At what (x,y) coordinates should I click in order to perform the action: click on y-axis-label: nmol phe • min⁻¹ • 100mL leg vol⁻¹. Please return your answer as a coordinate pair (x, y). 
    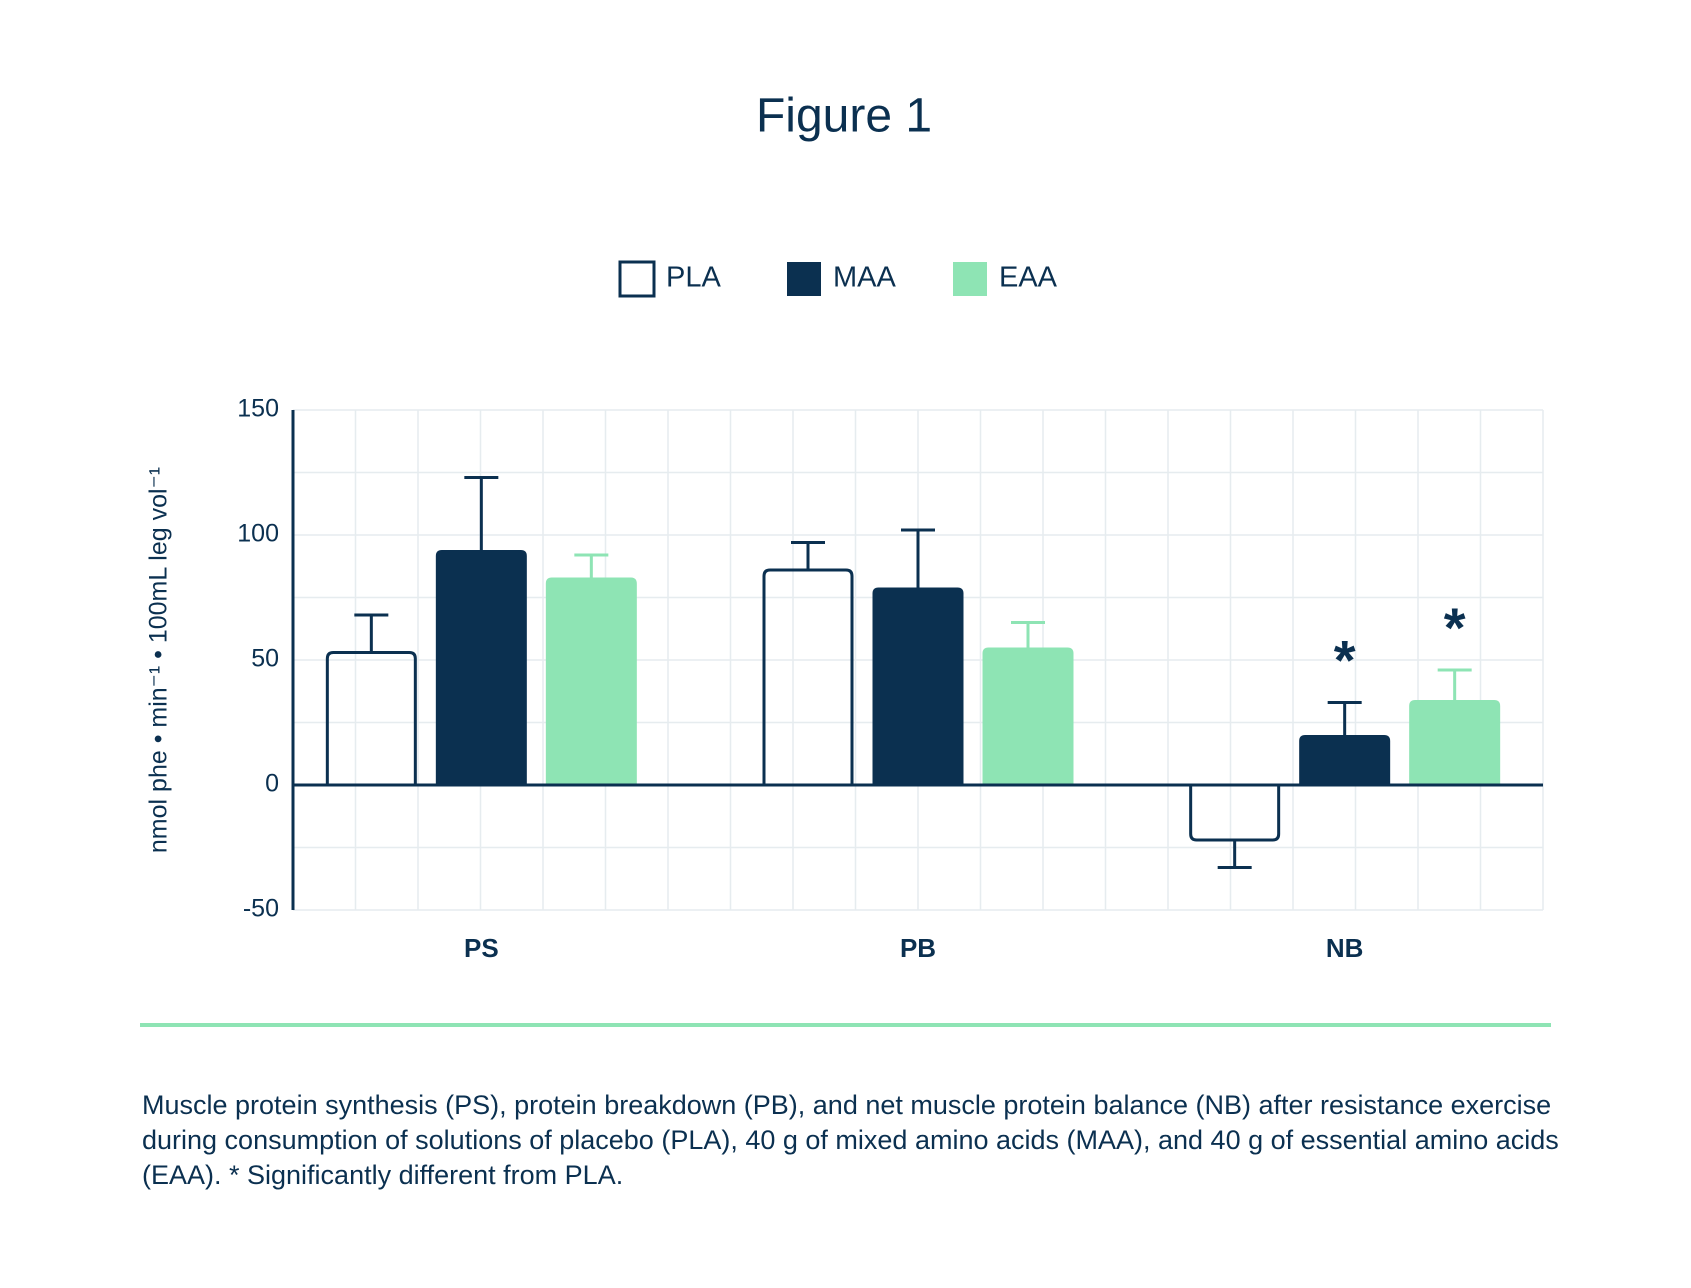
    Looking at the image, I should click on (159, 660).